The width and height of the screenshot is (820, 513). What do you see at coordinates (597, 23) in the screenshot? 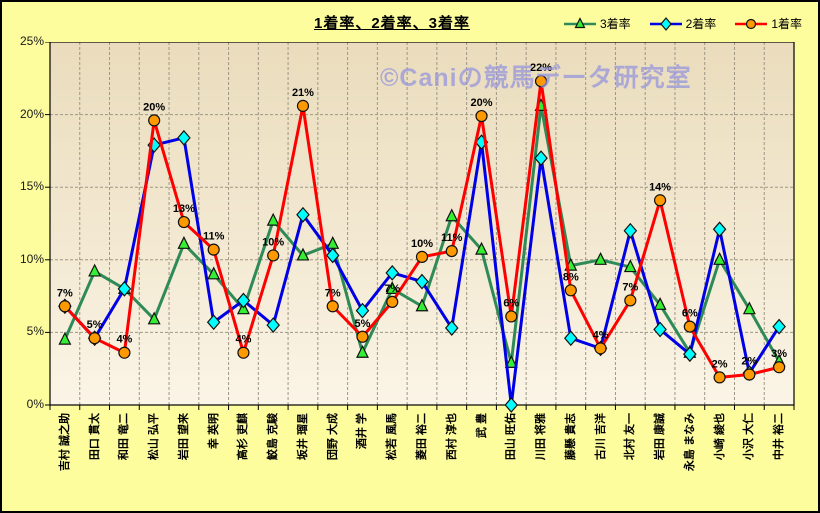
I see `legend-item: 3着率` at bounding box center [597, 23].